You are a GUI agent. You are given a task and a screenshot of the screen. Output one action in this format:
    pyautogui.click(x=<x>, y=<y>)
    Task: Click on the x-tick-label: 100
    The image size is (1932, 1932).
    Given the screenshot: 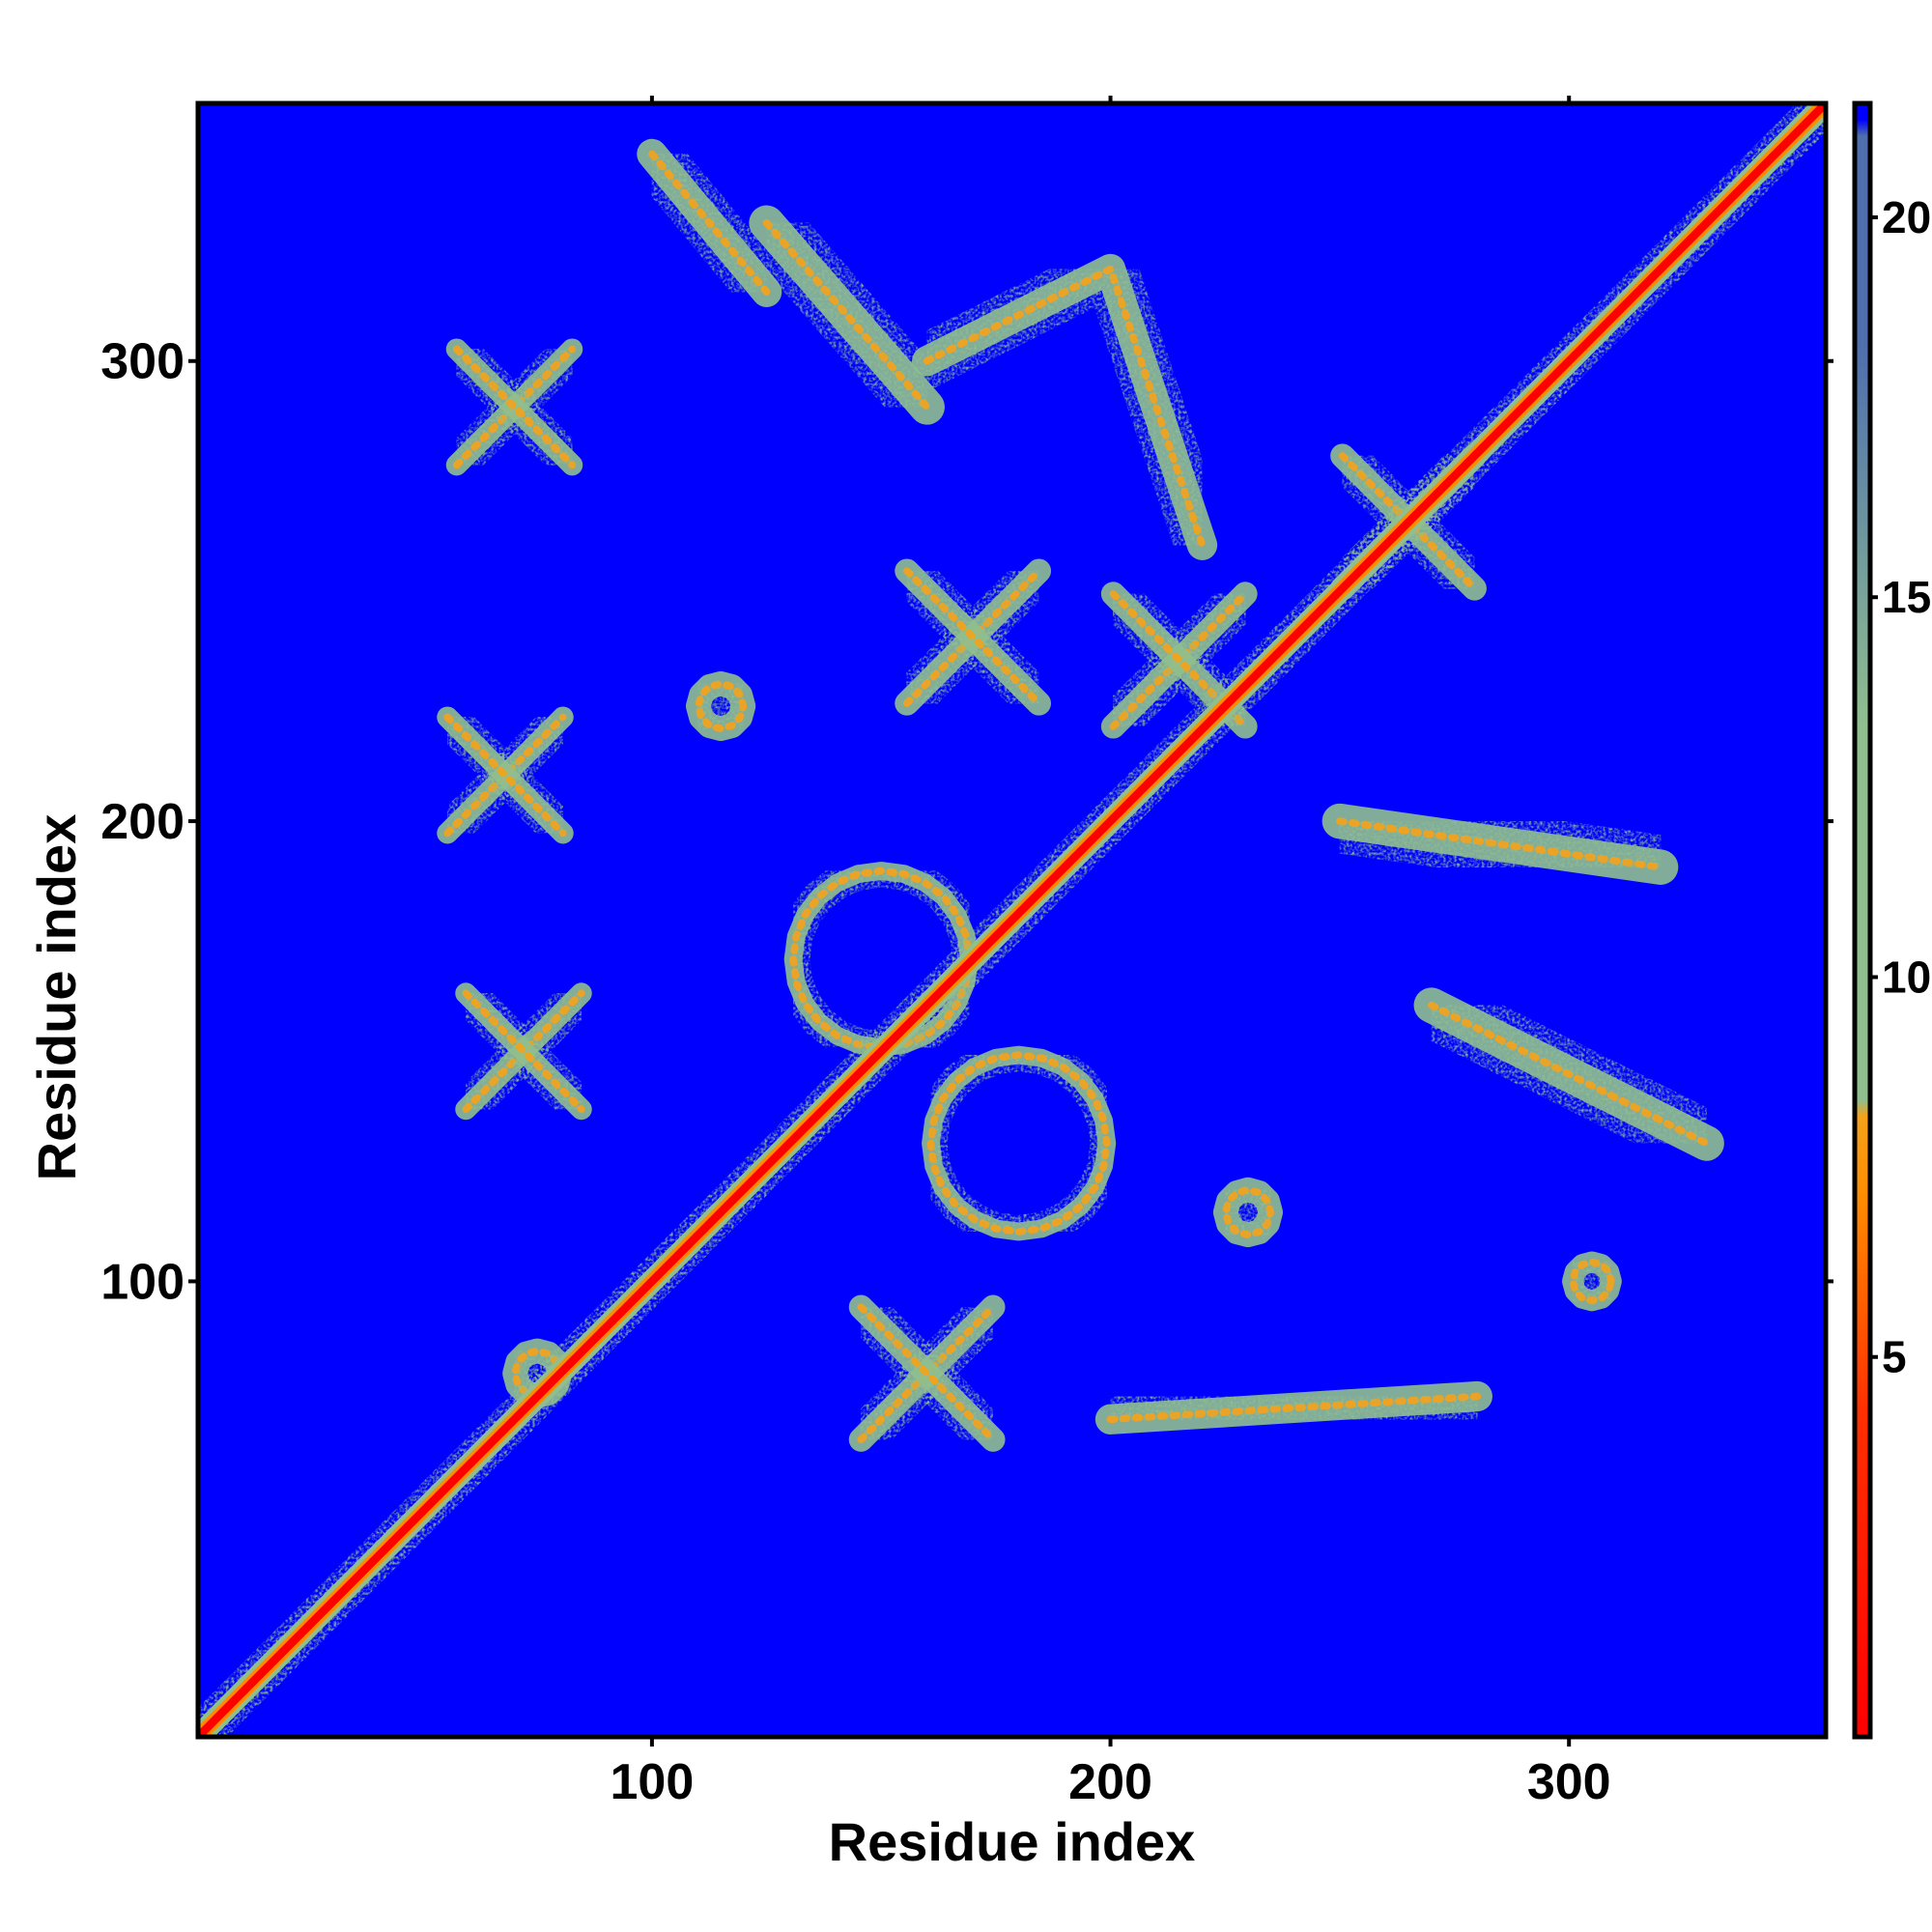 What is the action you would take?
    pyautogui.click(x=653, y=1782)
    